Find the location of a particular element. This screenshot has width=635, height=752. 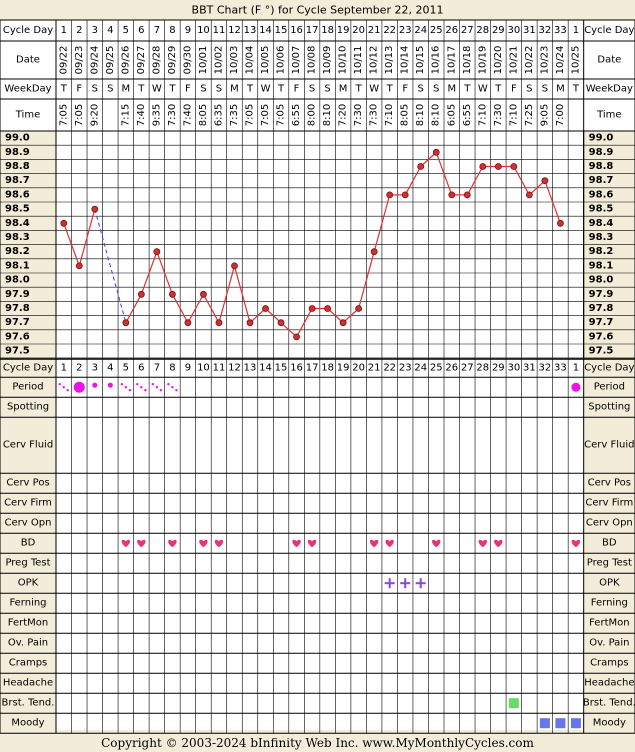

date-cell: 09/26 is located at coordinates (125, 60).